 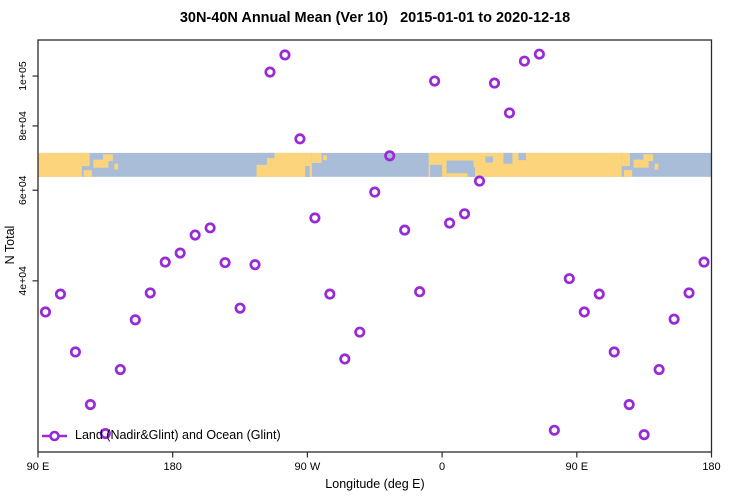 I want to click on legend-circle-symbol, so click(x=54, y=436).